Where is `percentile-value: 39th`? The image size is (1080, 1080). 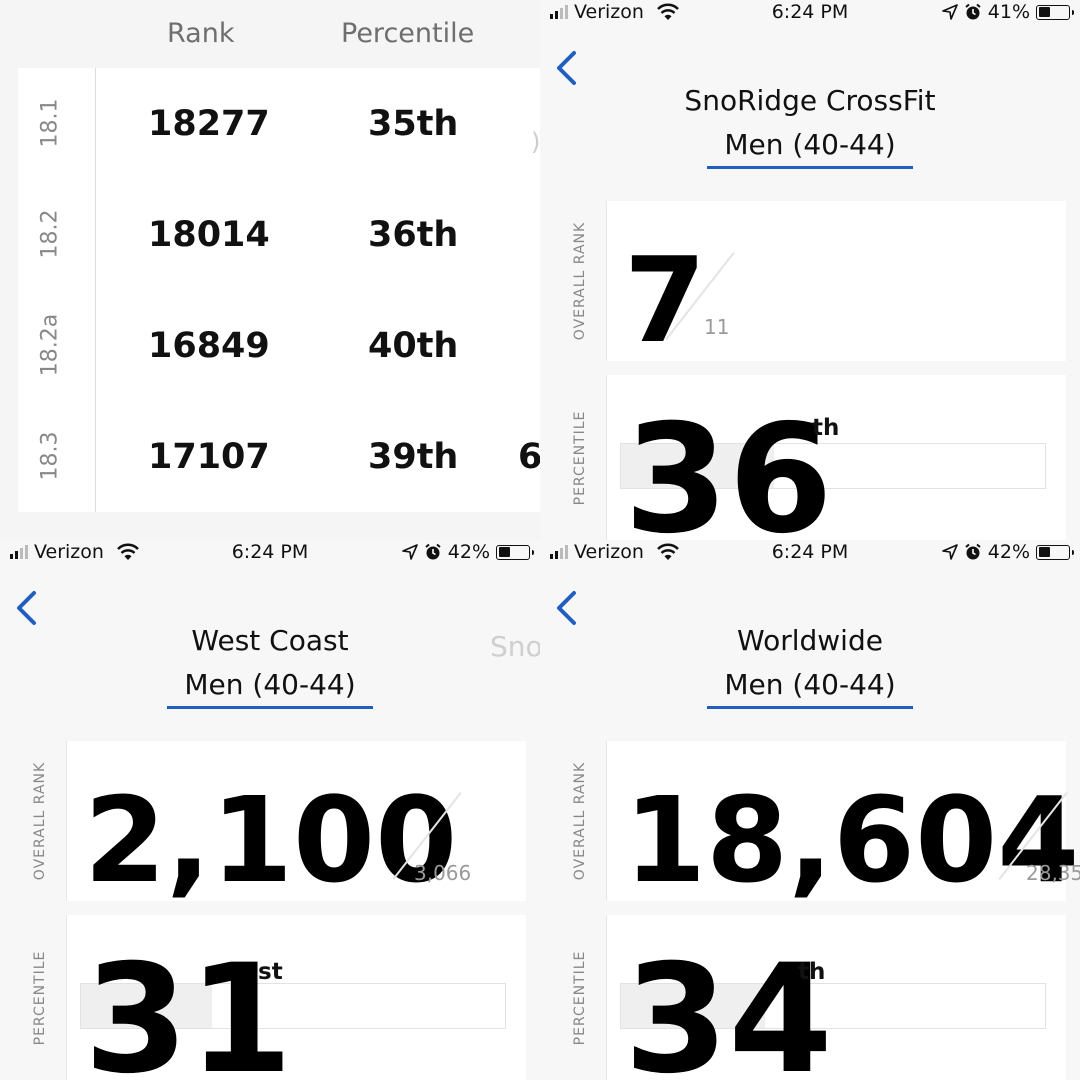
percentile-value: 39th is located at coordinates (413, 457).